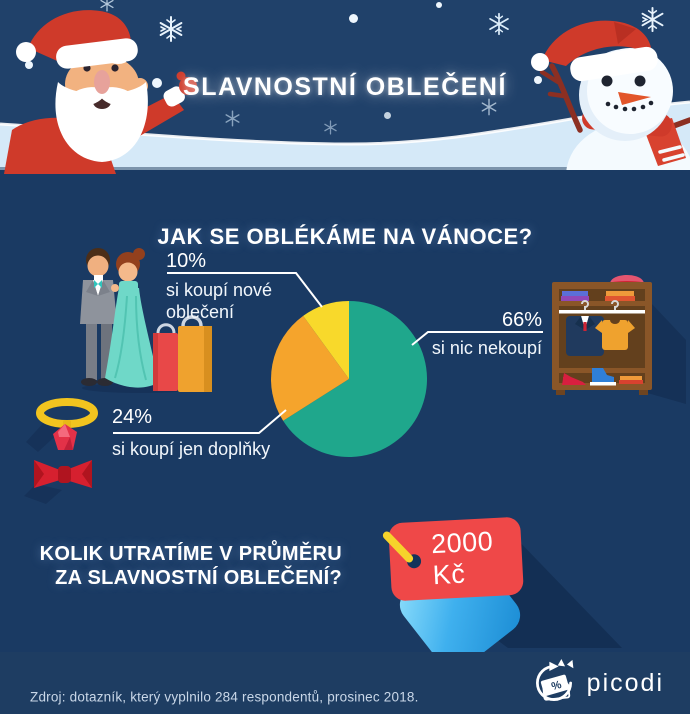  I want to click on pie-label-pct-buy-nothing: 66%, so click(521, 320).